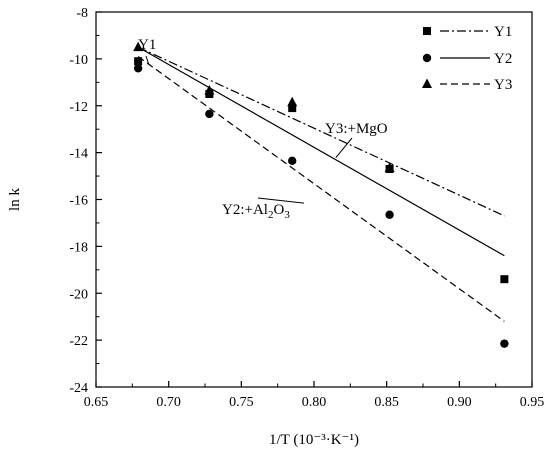 Image resolution: width=550 pixels, height=455 pixels. I want to click on x-tick-label: 0.75, so click(241, 402).